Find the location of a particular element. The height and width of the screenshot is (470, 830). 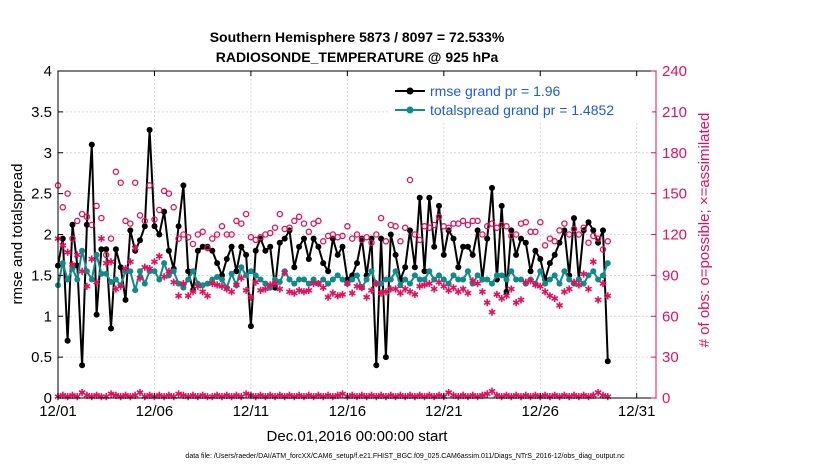

legend-rmse-label: rmse grand pr = 1.96 is located at coordinates (495, 91).